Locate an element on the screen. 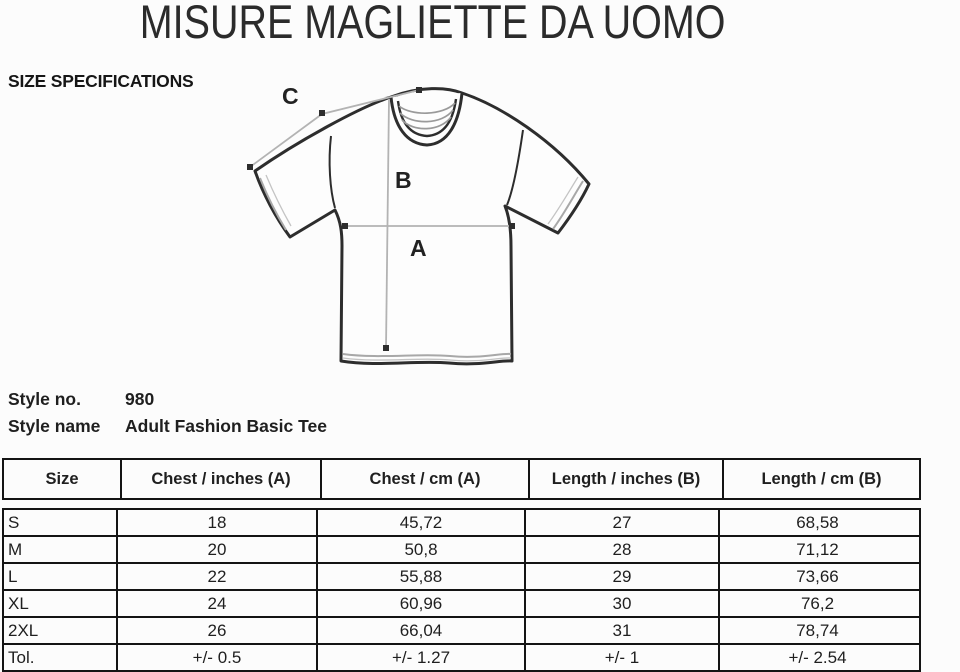 This screenshot has width=960, height=672. table-row-2xl: 2XL 26 66,04 31 78,74 is located at coordinates (461, 630).